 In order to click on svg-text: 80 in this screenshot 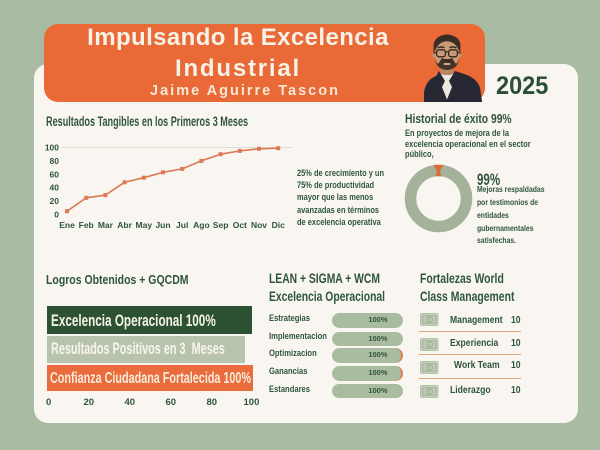, I will do `click(55, 161)`.